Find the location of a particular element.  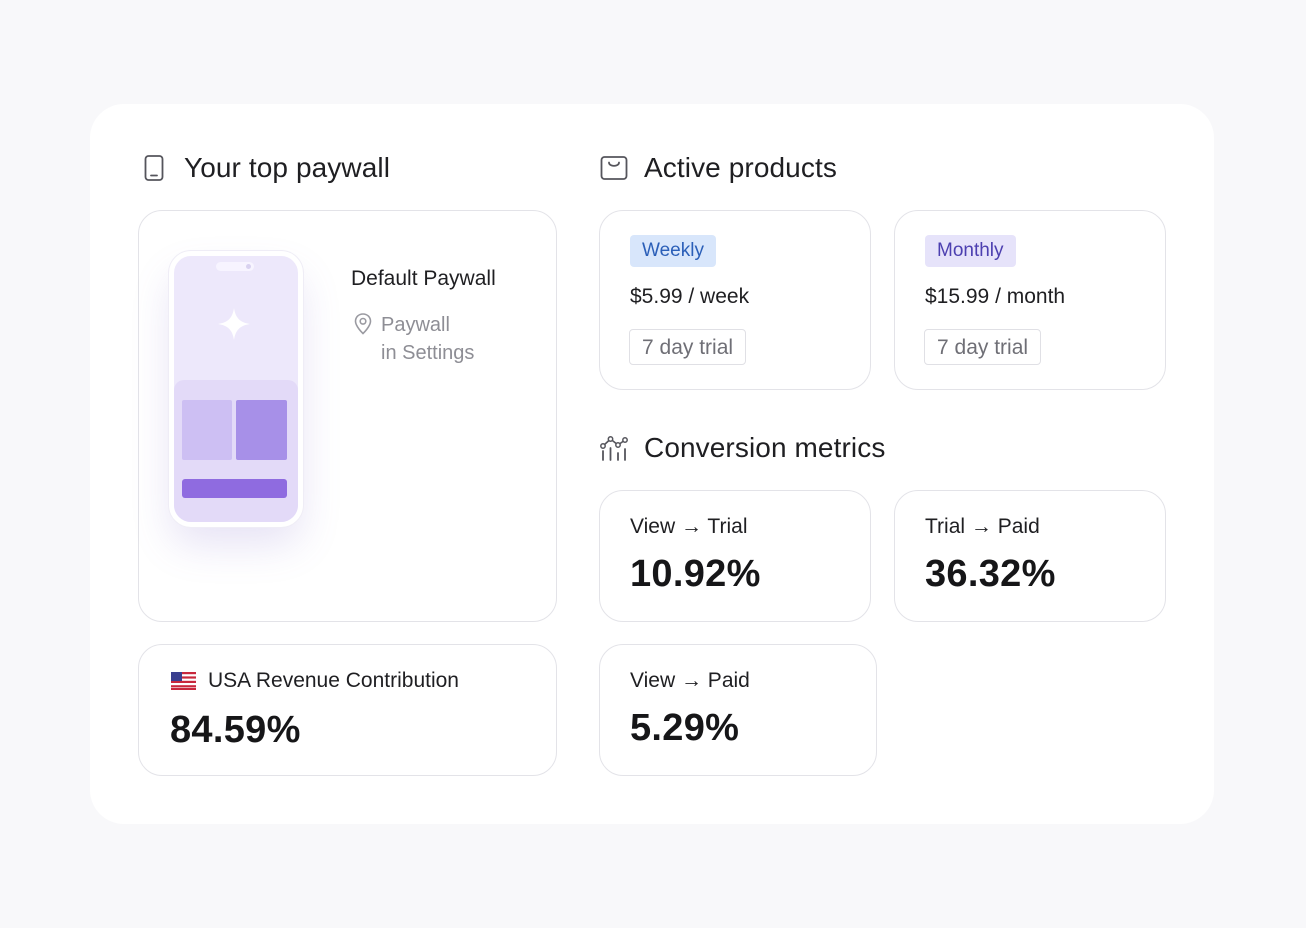

chart-icon is located at coordinates (614, 448).